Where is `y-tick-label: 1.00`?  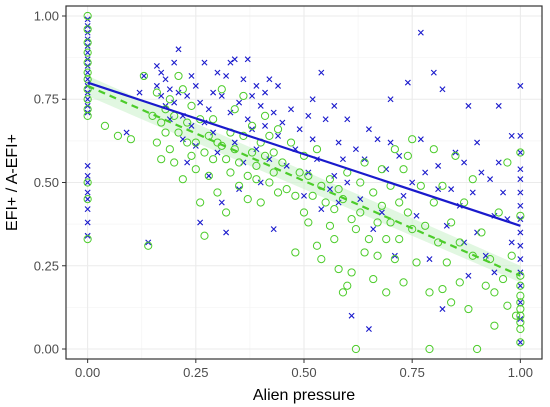
y-tick-label: 1.00 is located at coordinates (46, 15).